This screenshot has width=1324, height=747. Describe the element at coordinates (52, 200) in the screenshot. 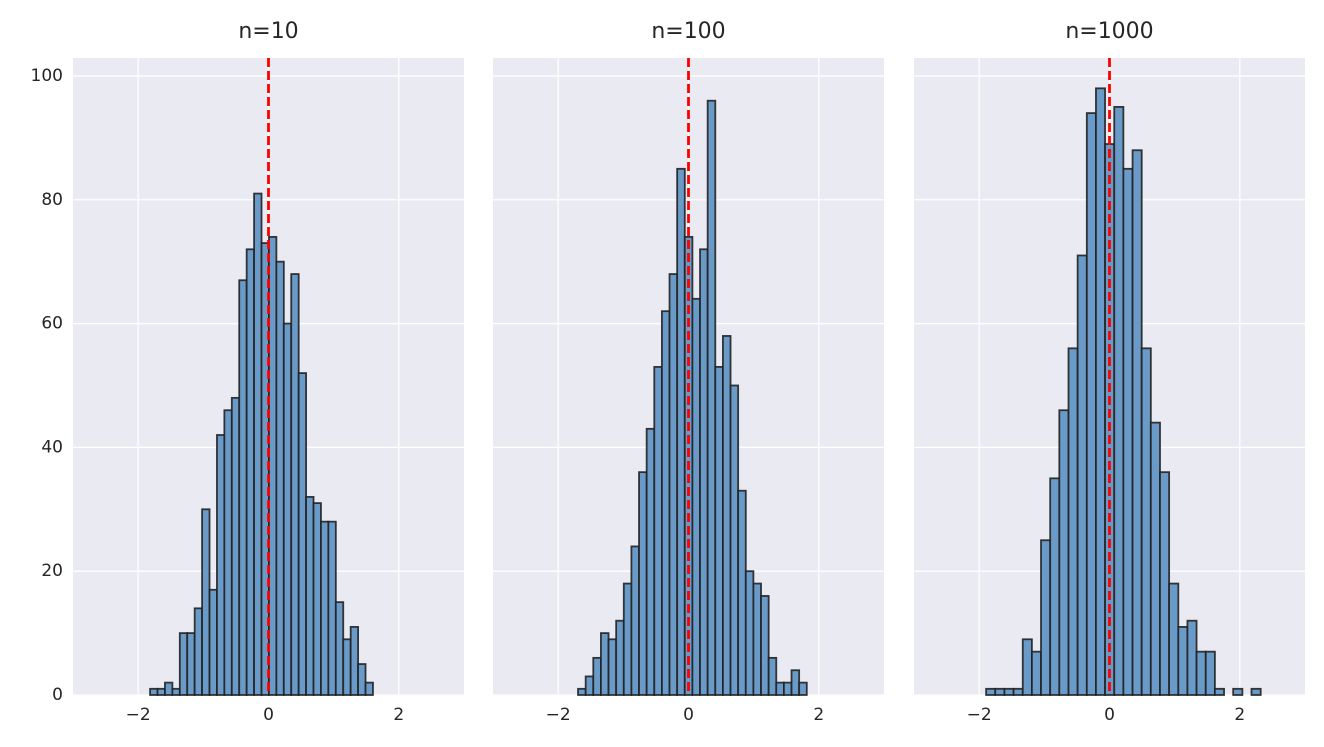

I see `y-tick-label: 80` at that location.